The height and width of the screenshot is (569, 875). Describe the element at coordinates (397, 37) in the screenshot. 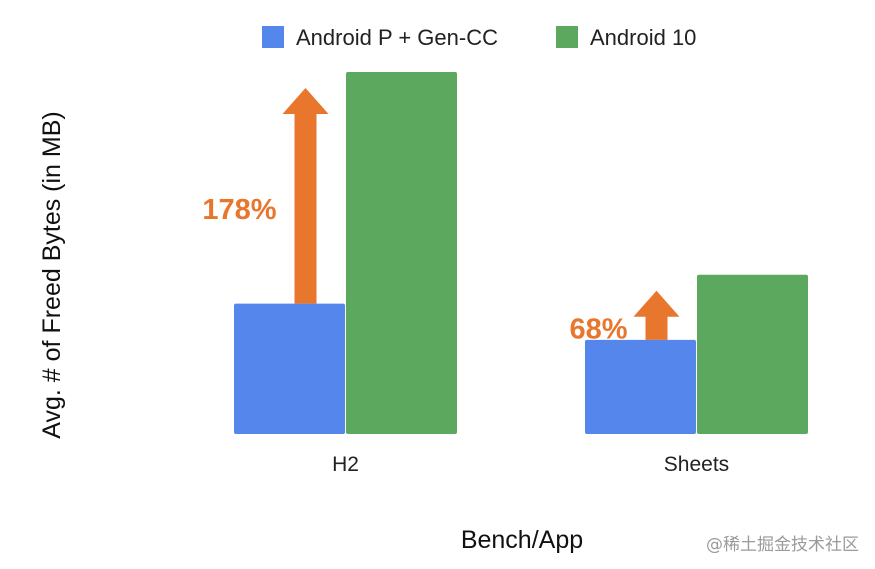

I see `legend-label-series-1: Android P + Gen-CC` at that location.